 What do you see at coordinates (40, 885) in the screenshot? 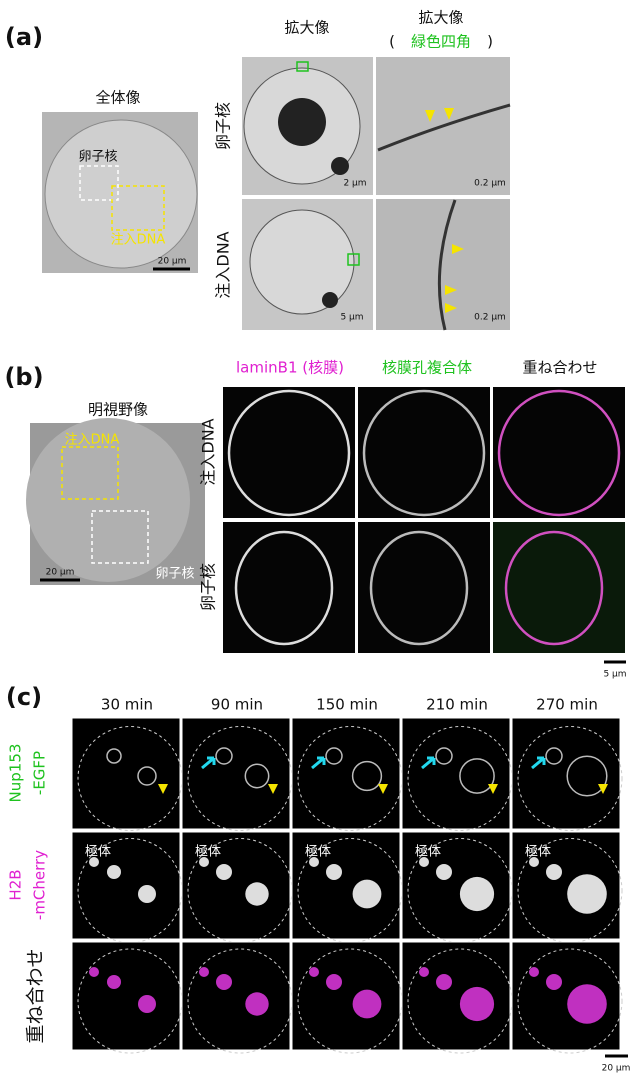
I see `row-label: -mCherry` at bounding box center [40, 885].